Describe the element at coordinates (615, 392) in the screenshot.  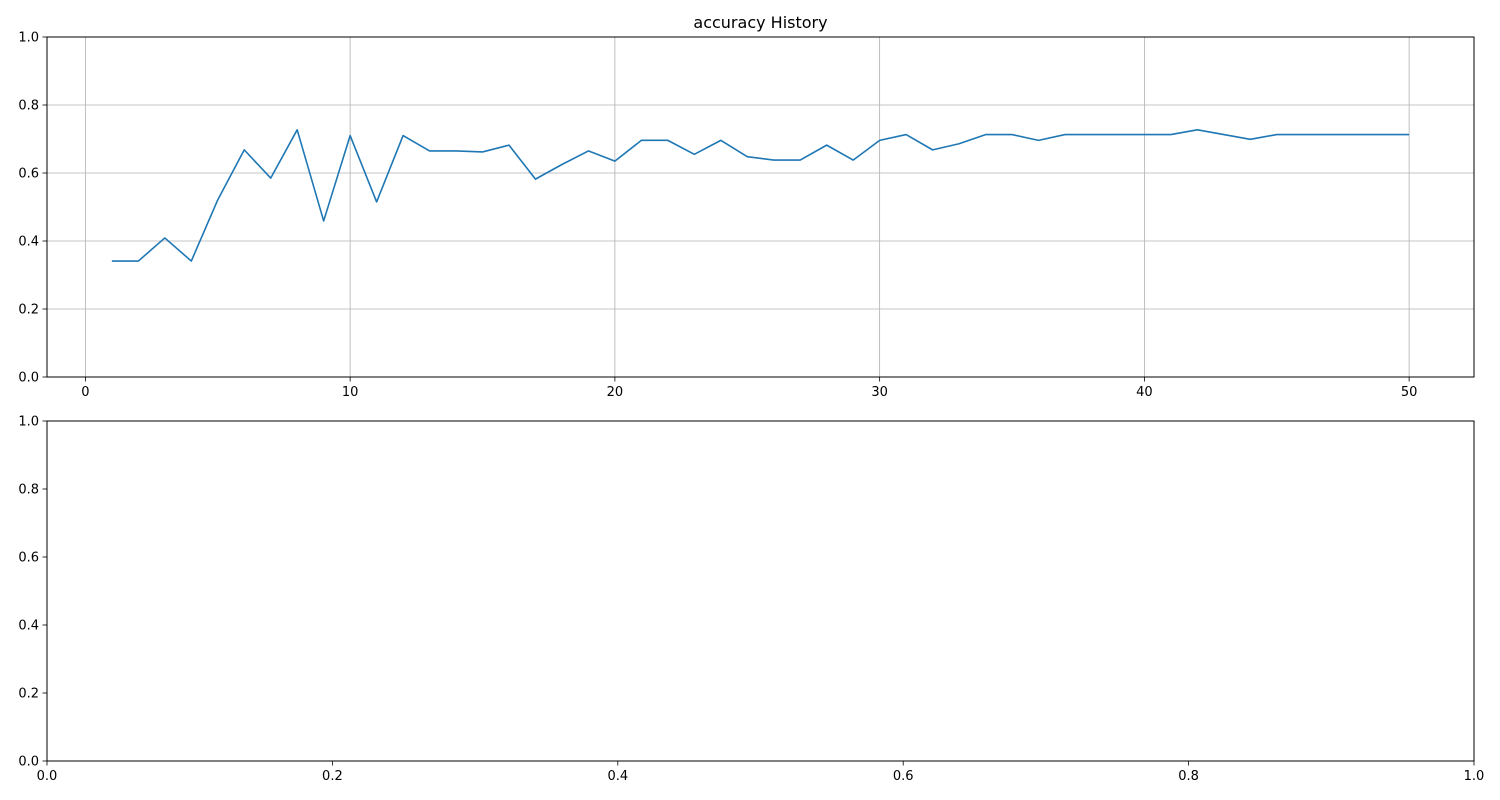
I see `x-tick-label: 20` at that location.